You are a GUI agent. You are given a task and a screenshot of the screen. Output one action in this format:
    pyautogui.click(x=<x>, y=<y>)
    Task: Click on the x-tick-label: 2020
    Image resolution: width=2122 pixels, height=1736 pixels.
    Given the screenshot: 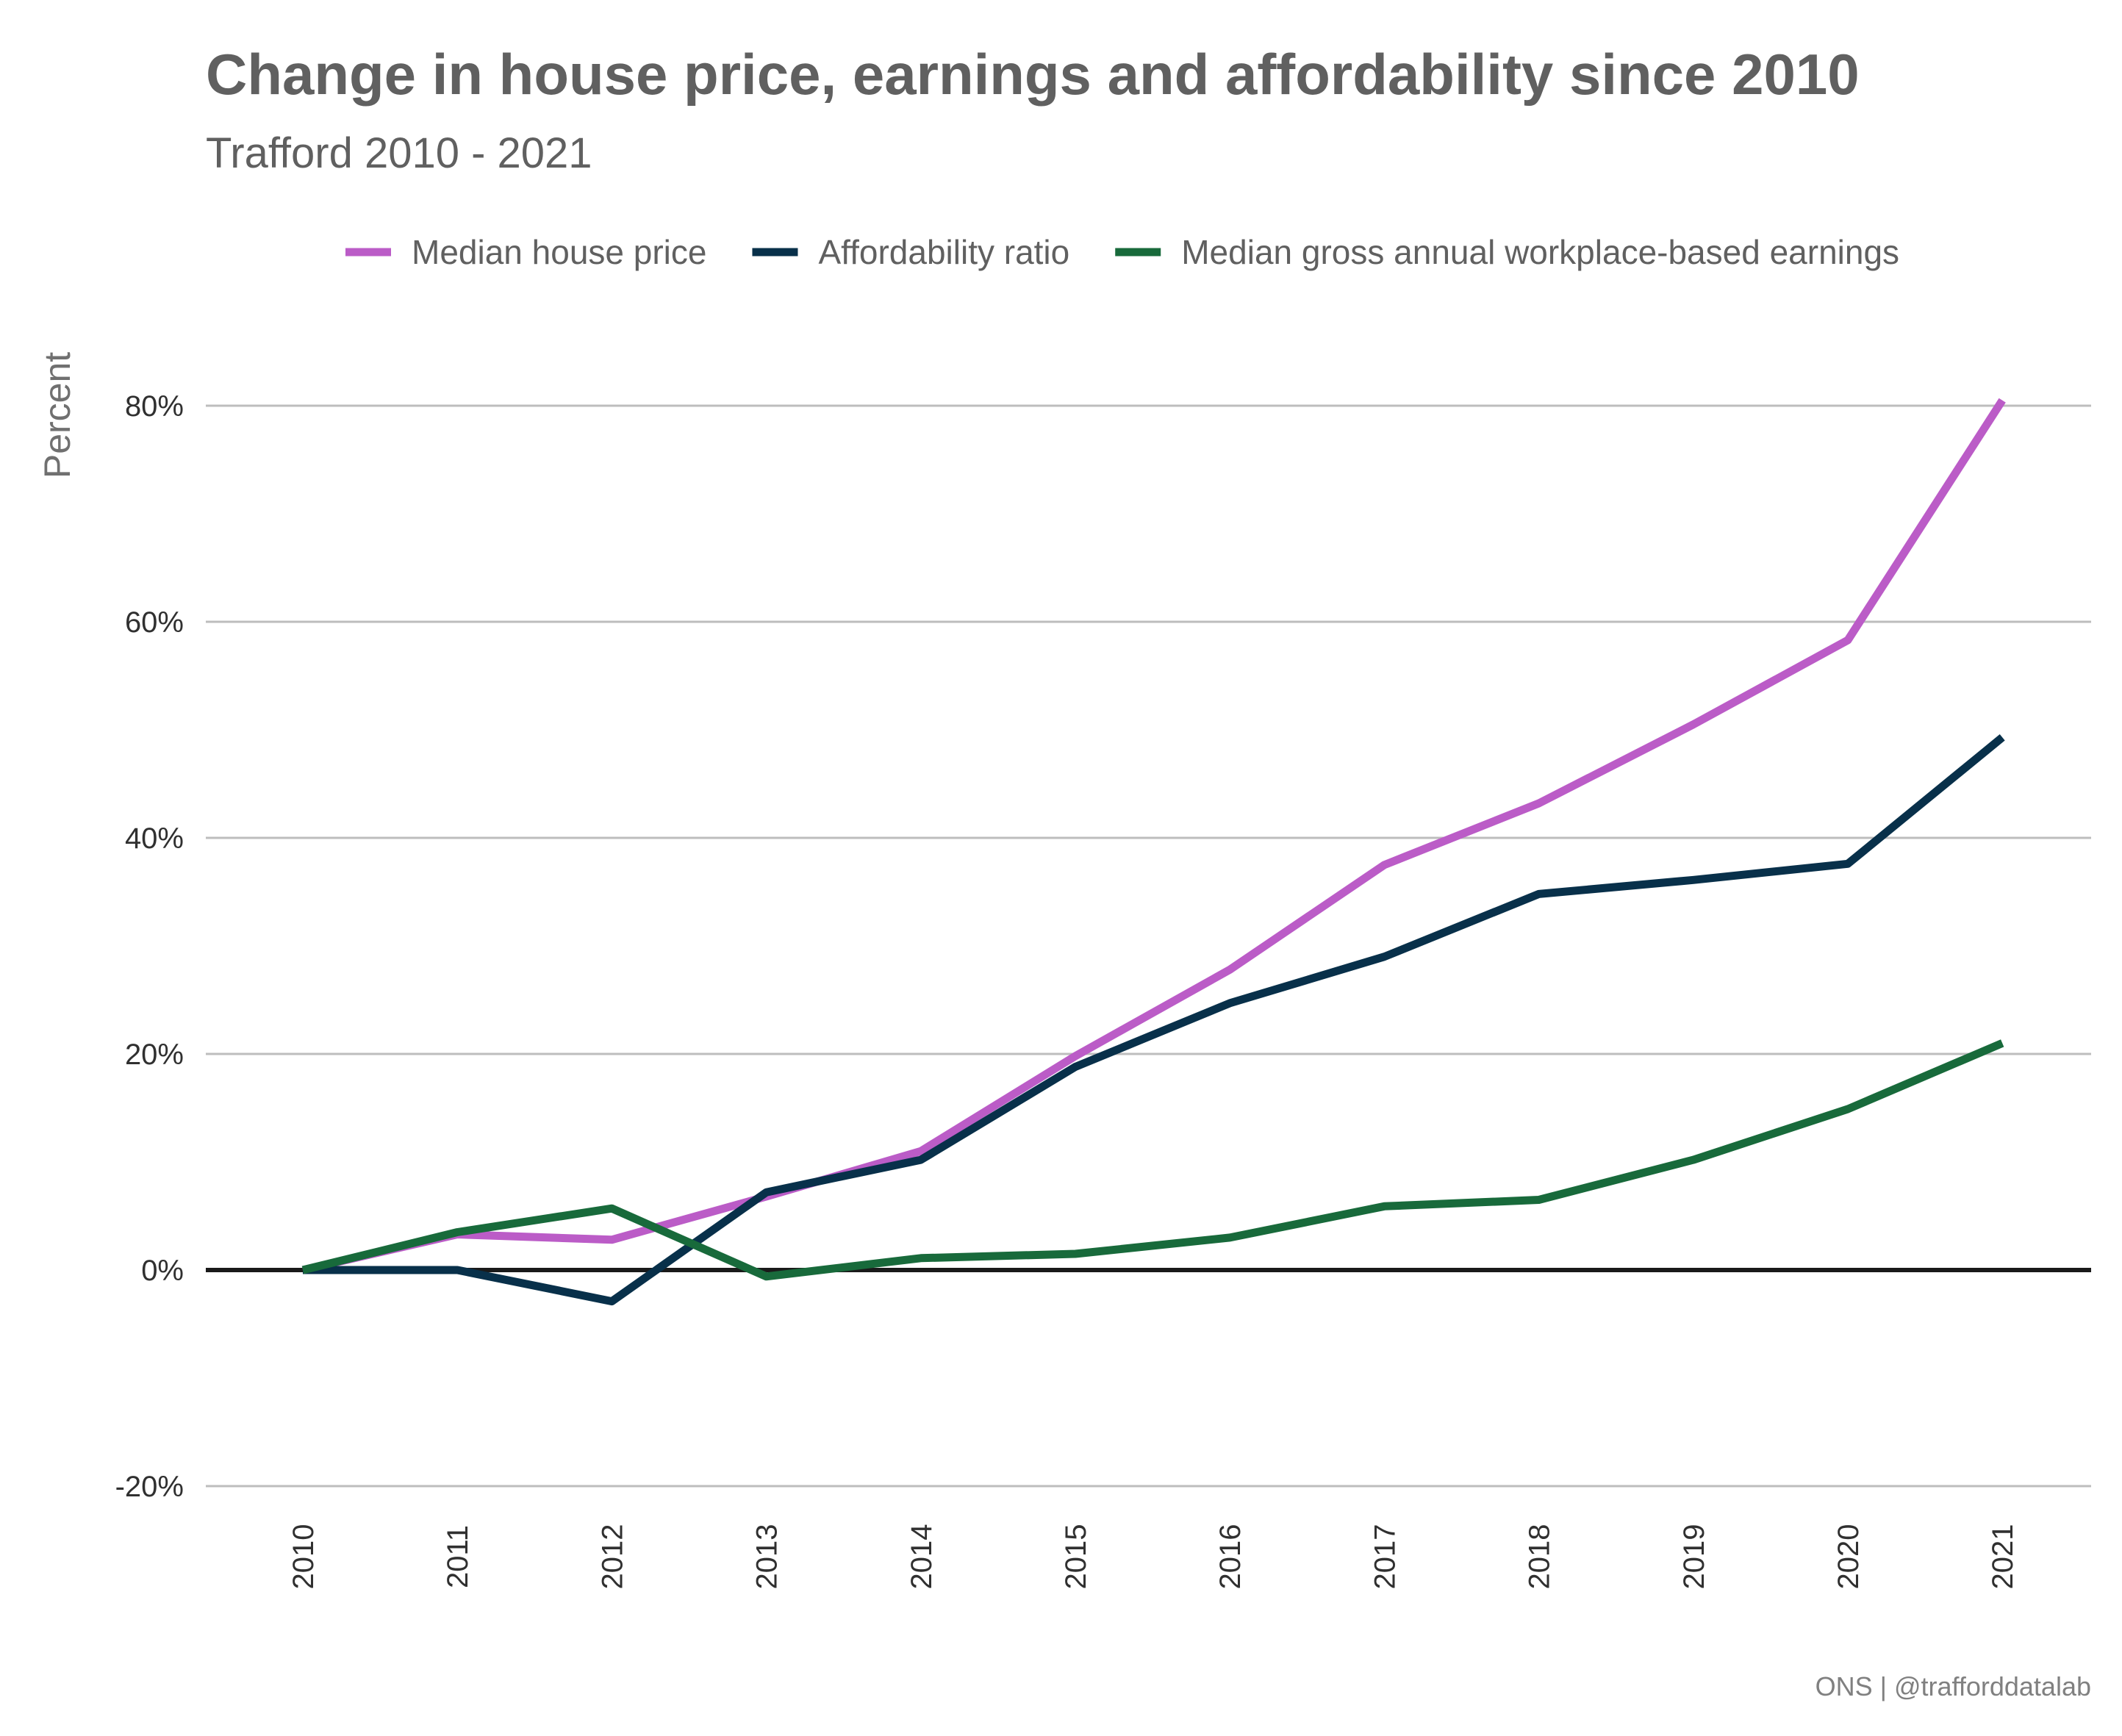 What is the action you would take?
    pyautogui.click(x=1848, y=1557)
    